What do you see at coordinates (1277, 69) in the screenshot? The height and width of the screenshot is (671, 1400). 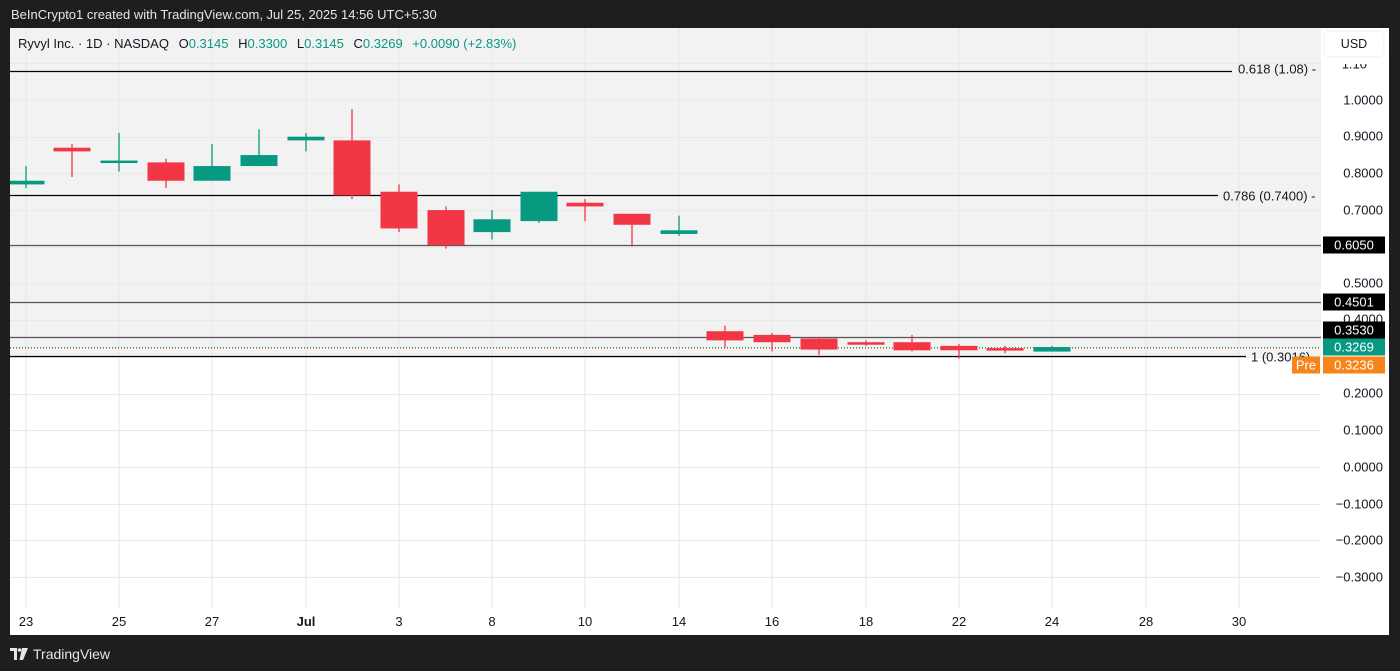 I see `fib-label-0618: 0.618 (1.08) -` at bounding box center [1277, 69].